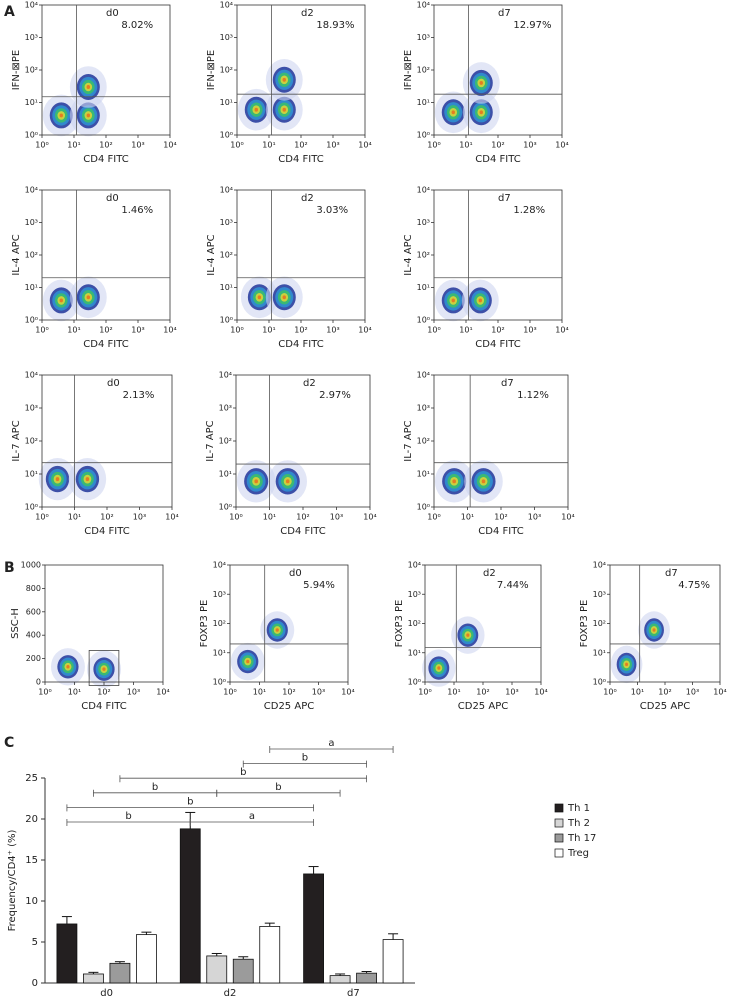 This screenshot has width=734, height=1006. Describe the element at coordinates (33, 635) in the screenshot. I see `y-tick-label: 400` at that location.